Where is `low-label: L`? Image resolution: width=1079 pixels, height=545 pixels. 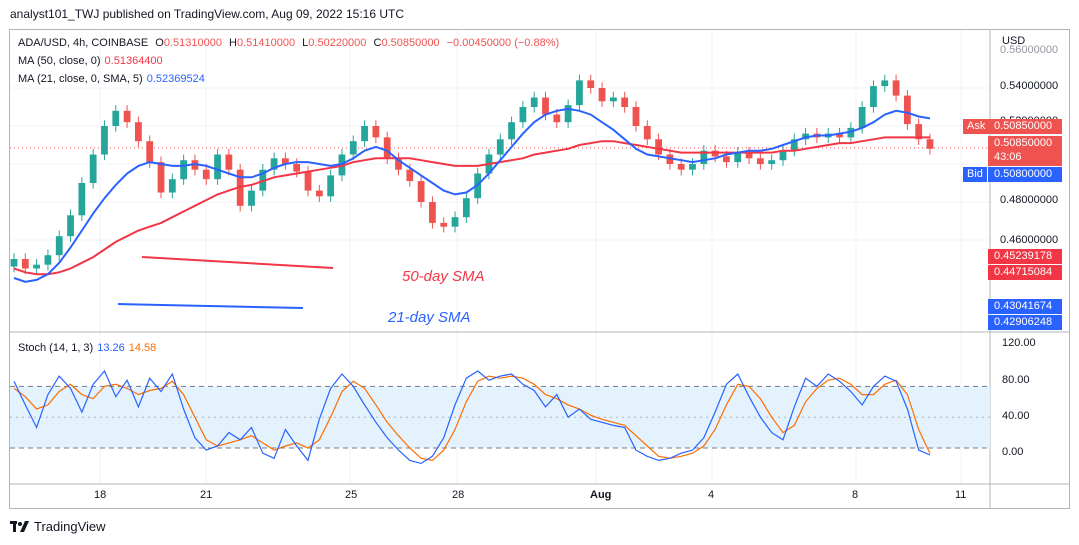 low-label: L is located at coordinates (305, 43).